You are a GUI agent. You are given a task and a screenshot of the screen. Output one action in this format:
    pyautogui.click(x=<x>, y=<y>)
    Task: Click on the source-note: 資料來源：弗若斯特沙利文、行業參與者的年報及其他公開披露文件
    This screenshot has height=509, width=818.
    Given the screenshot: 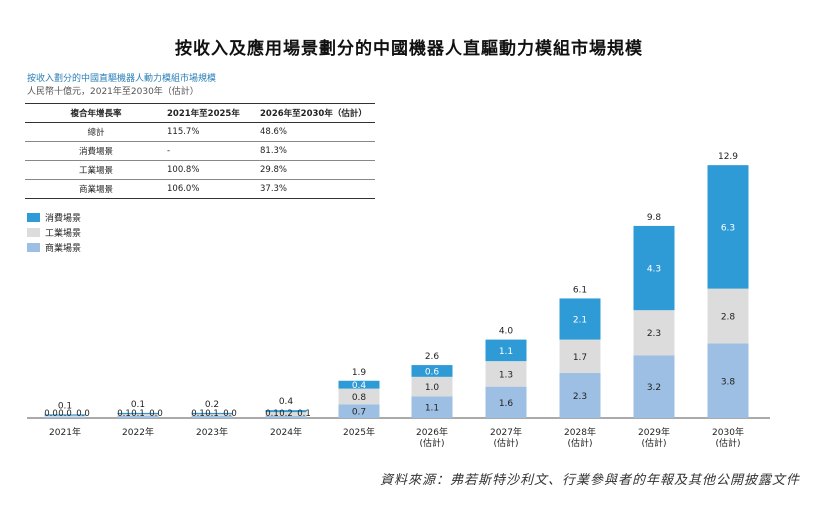 What is the action you would take?
    pyautogui.click(x=589, y=480)
    